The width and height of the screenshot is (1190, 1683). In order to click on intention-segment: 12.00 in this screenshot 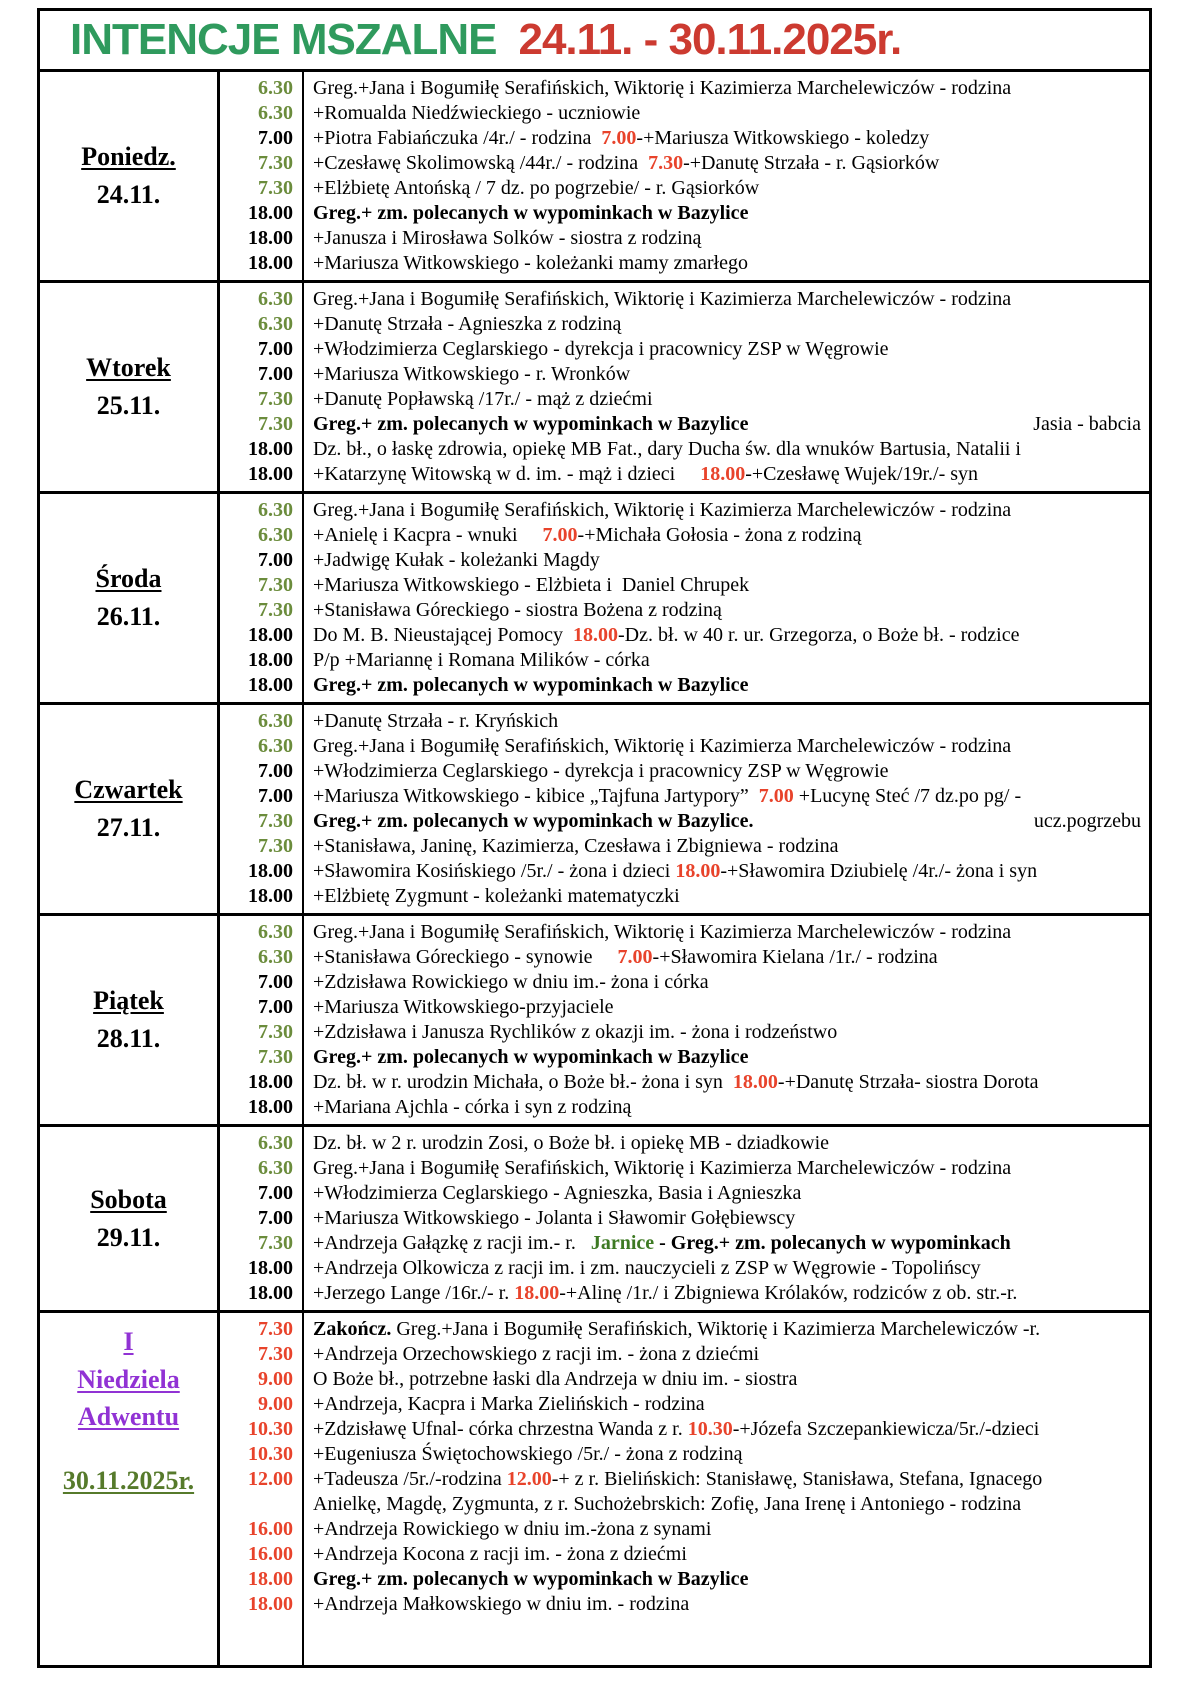, I will do `click(529, 1479)`.